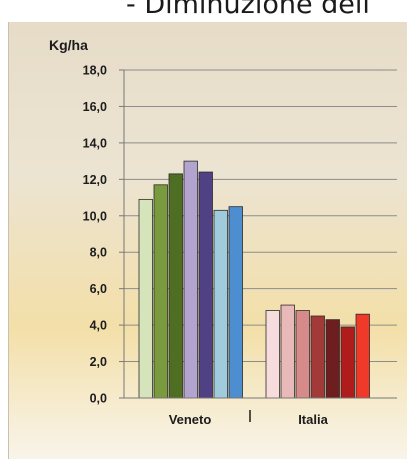 This screenshot has width=413, height=459. What do you see at coordinates (95, 180) in the screenshot?
I see `y-tick-label: 12,0` at bounding box center [95, 180].